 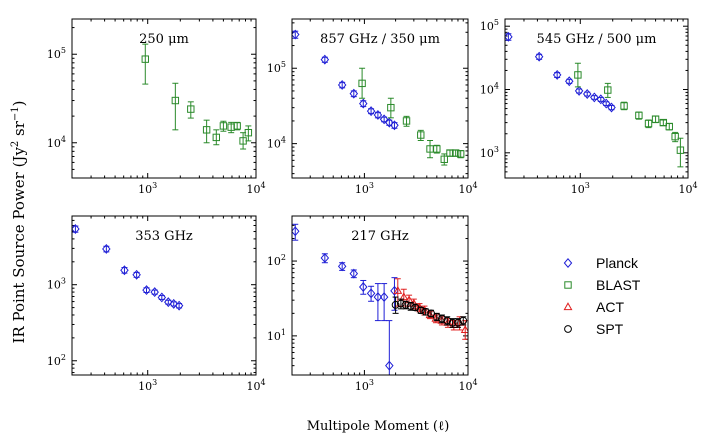 I want to click on panel-title: 217 GHz, so click(x=380, y=236).